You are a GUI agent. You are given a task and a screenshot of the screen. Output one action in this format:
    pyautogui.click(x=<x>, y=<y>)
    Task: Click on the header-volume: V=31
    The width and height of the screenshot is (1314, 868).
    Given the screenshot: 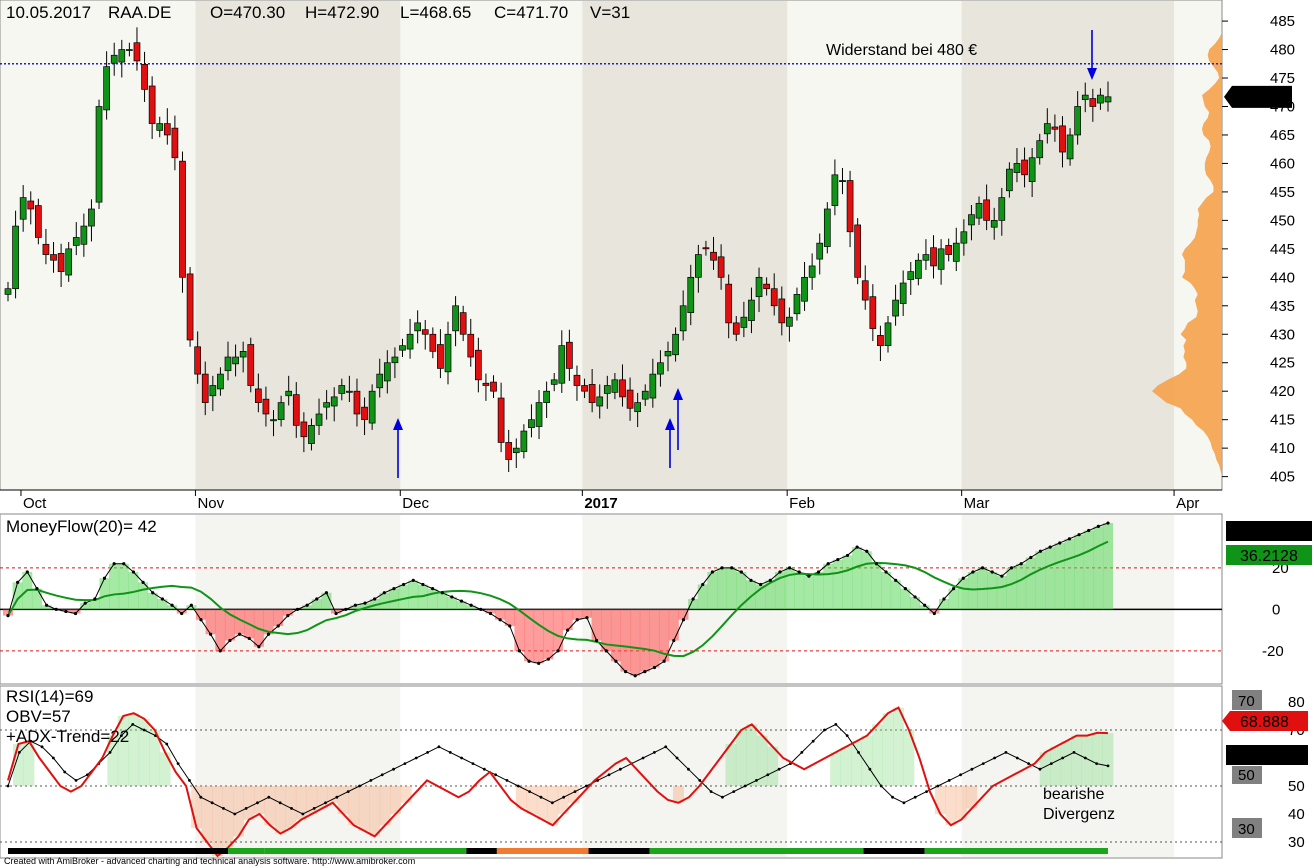 What is the action you would take?
    pyautogui.click(x=610, y=12)
    